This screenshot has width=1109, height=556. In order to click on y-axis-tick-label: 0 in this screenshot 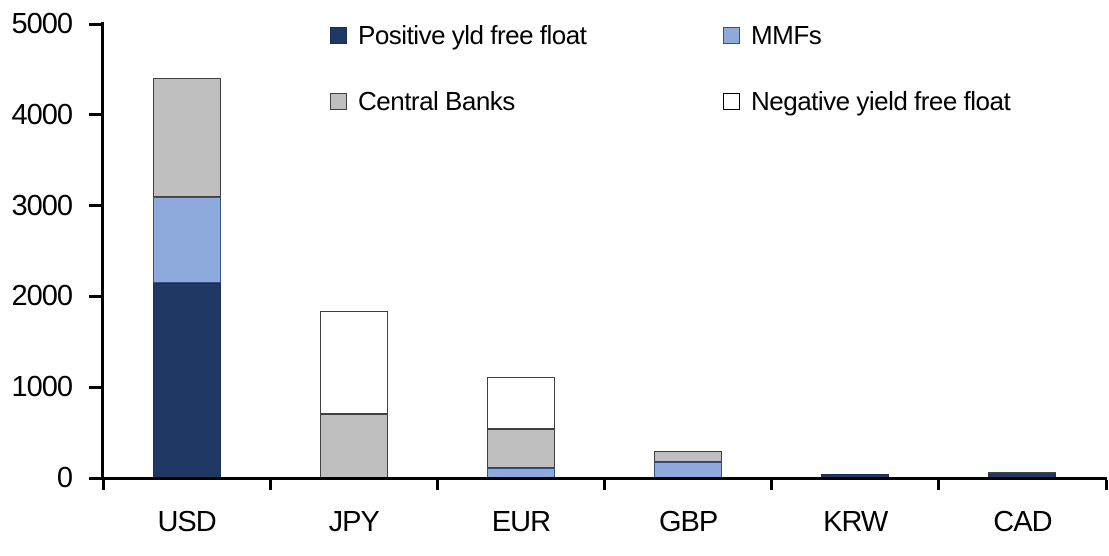, I will do `click(64, 478)`.